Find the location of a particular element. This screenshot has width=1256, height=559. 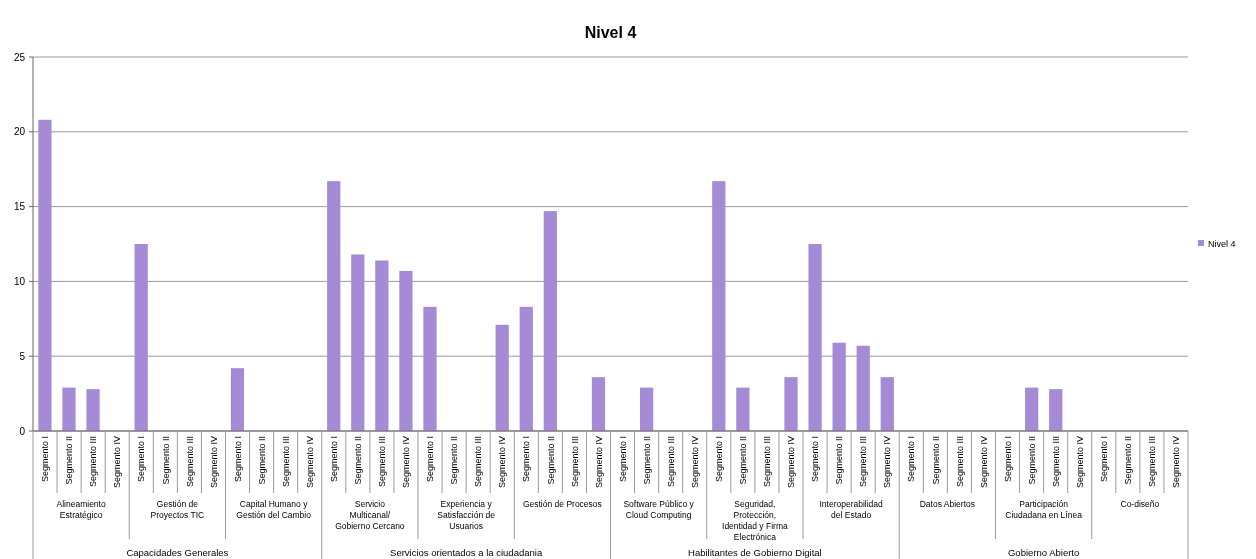

y-tick-label: 20 is located at coordinates (19, 132).